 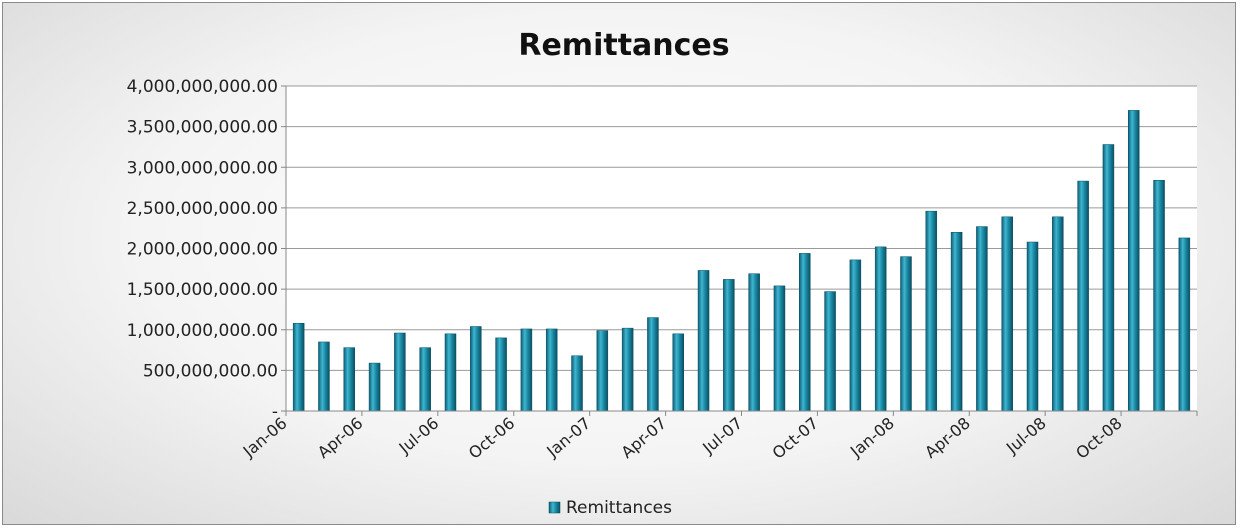 What do you see at coordinates (722, 436) in the screenshot?
I see `x-tick-label: Jul-07` at bounding box center [722, 436].